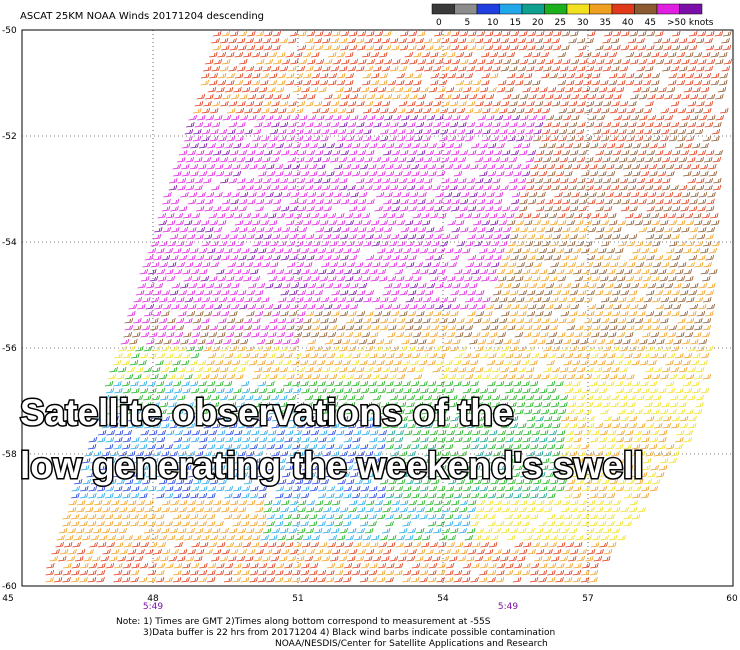 This screenshot has width=740, height=650. Describe the element at coordinates (468, 23) in the screenshot. I see `legend-label: 5` at that location.